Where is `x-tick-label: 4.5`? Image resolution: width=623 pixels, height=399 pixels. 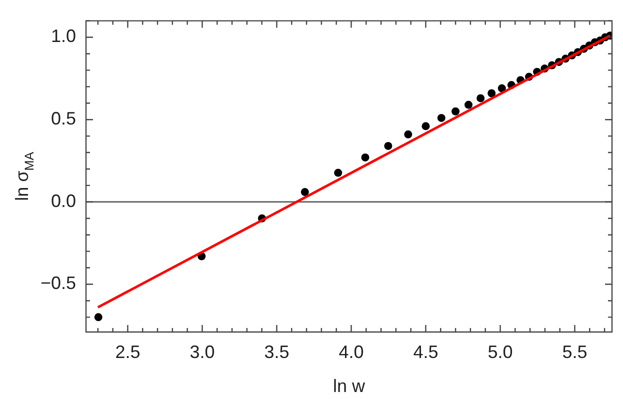
x-tick-label: 4.5 is located at coordinates (425, 352).